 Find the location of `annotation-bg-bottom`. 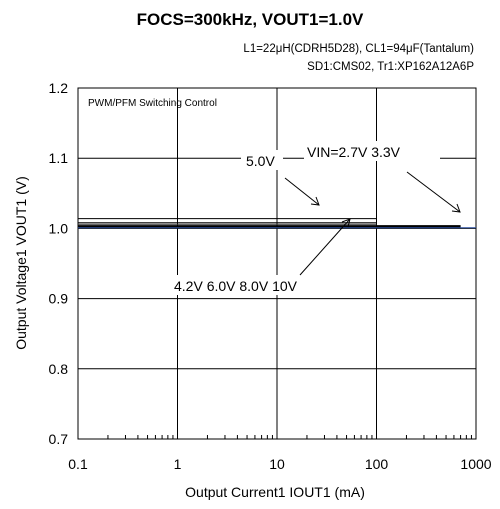

annotation-bg-bottom is located at coordinates (268, 285).